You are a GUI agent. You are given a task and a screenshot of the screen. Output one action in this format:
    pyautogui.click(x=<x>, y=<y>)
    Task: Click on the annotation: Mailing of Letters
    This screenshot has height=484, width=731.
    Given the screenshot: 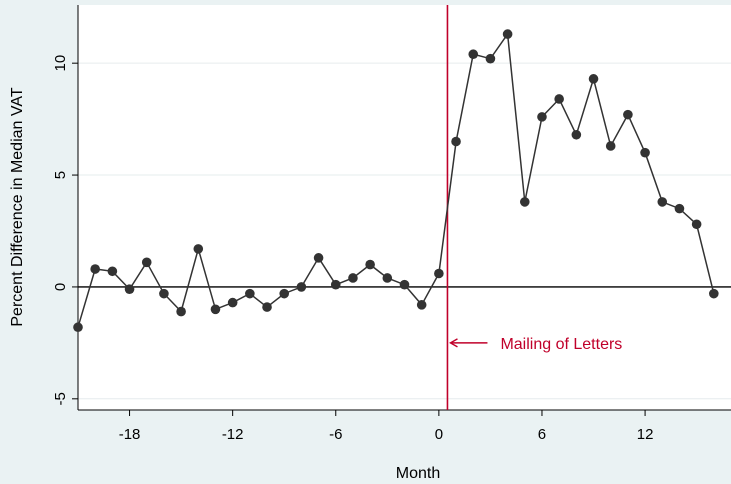 What is the action you would take?
    pyautogui.click(x=535, y=344)
    